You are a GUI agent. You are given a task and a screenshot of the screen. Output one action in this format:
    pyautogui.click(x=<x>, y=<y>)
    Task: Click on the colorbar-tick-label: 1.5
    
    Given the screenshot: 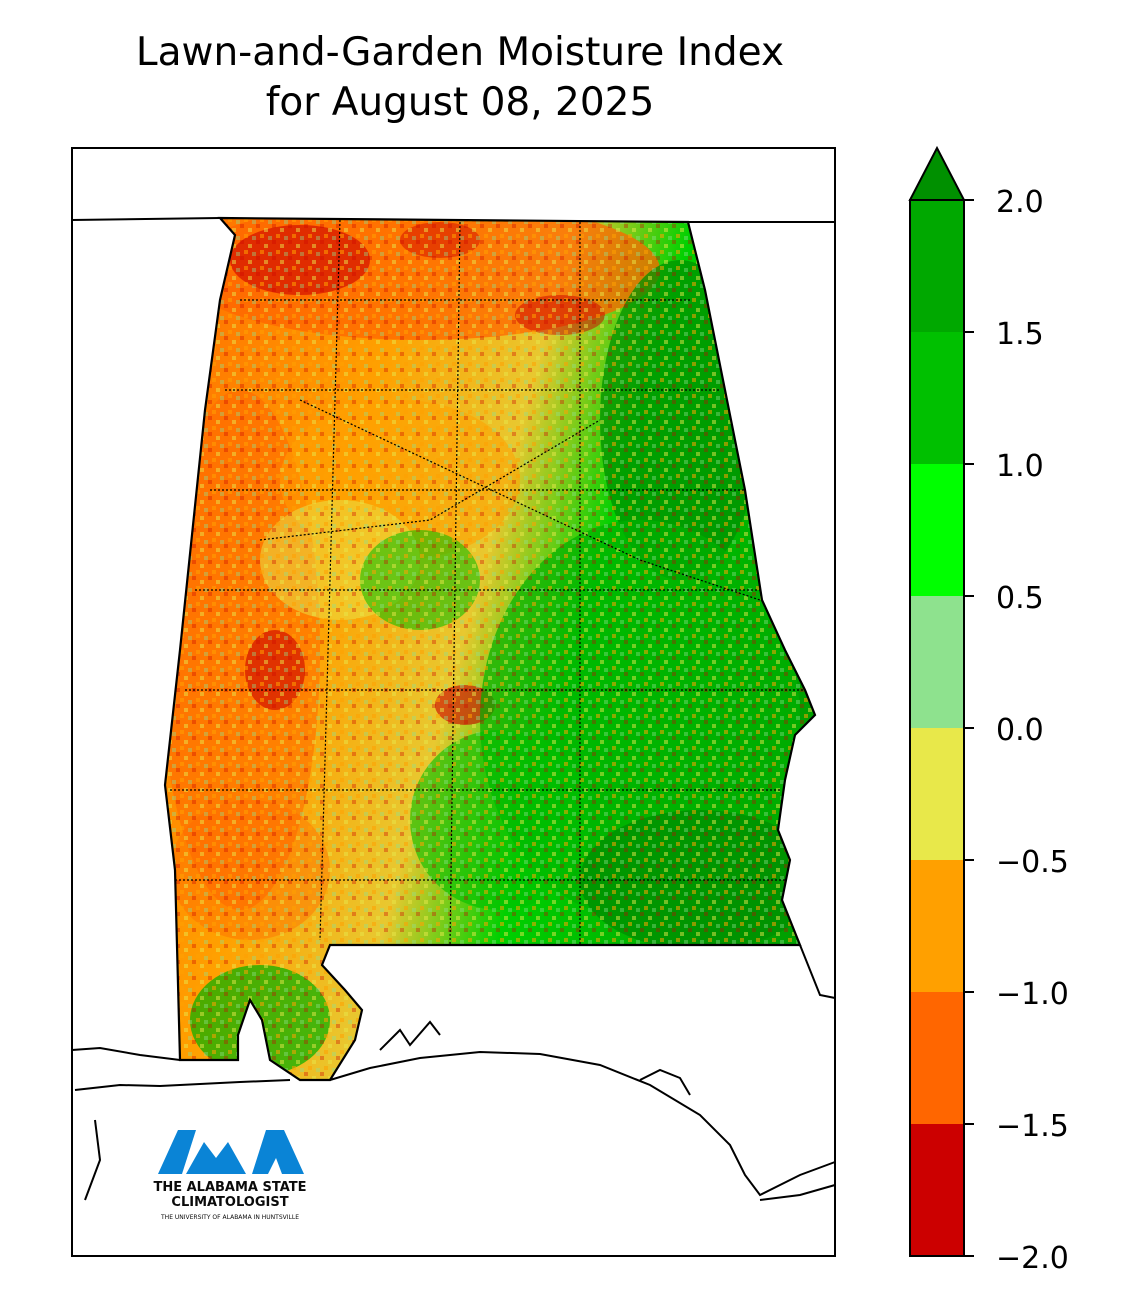 What is the action you would take?
    pyautogui.click(x=1020, y=334)
    